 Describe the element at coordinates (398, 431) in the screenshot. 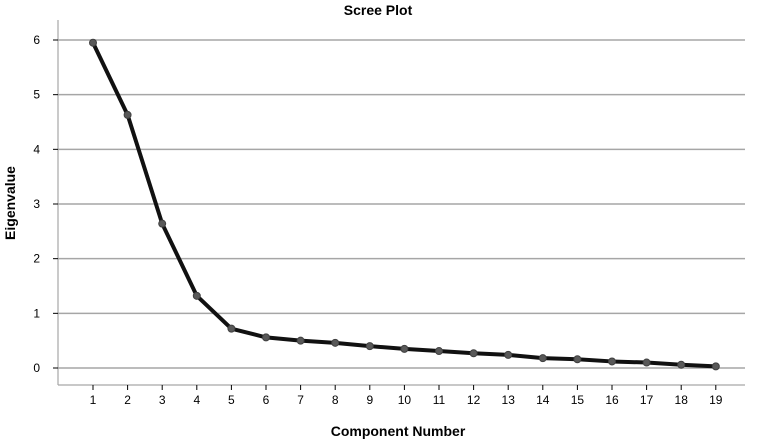

I see `x-axis-label: Component Number` at that location.